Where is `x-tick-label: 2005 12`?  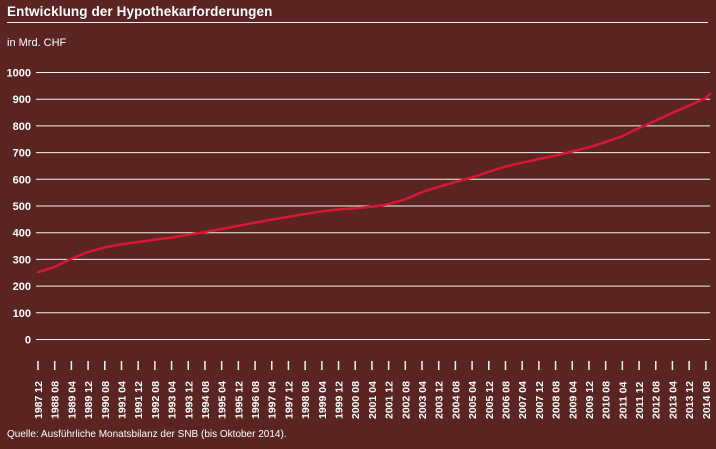 x-tick-label: 2005 12 is located at coordinates (490, 400).